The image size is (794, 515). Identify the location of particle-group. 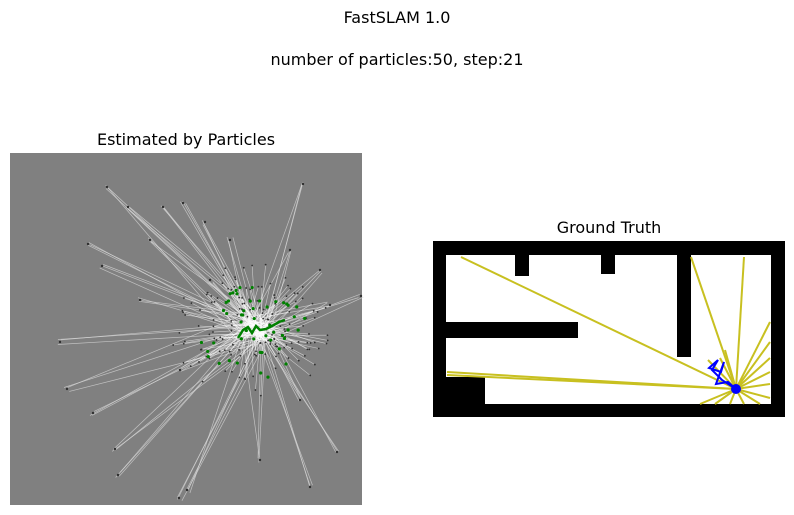
(253, 332).